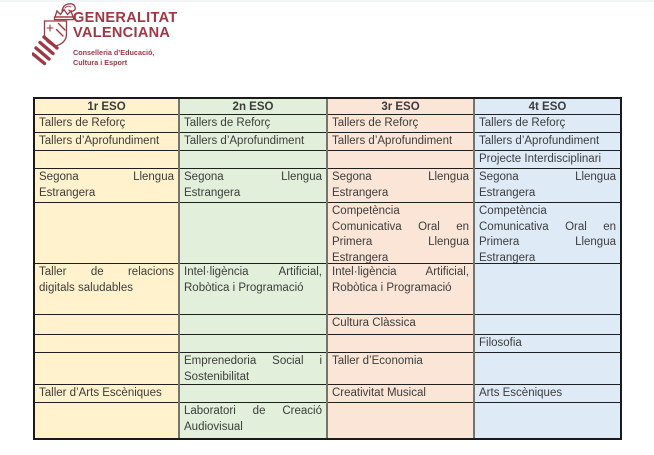 This screenshot has width=654, height=455. What do you see at coordinates (400, 107) in the screenshot?
I see `column-header-3r-eso: 3r ESO` at bounding box center [400, 107].